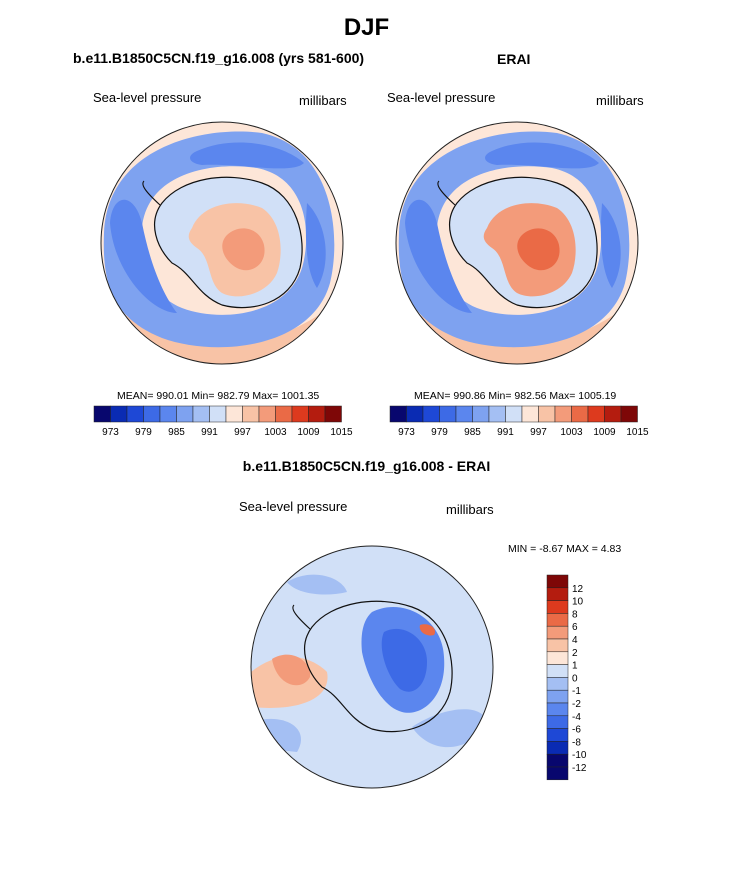 This screenshot has height=882, width=733. Describe the element at coordinates (578, 589) in the screenshot. I see `panel3-colorbar-tick-label: 12` at that location.